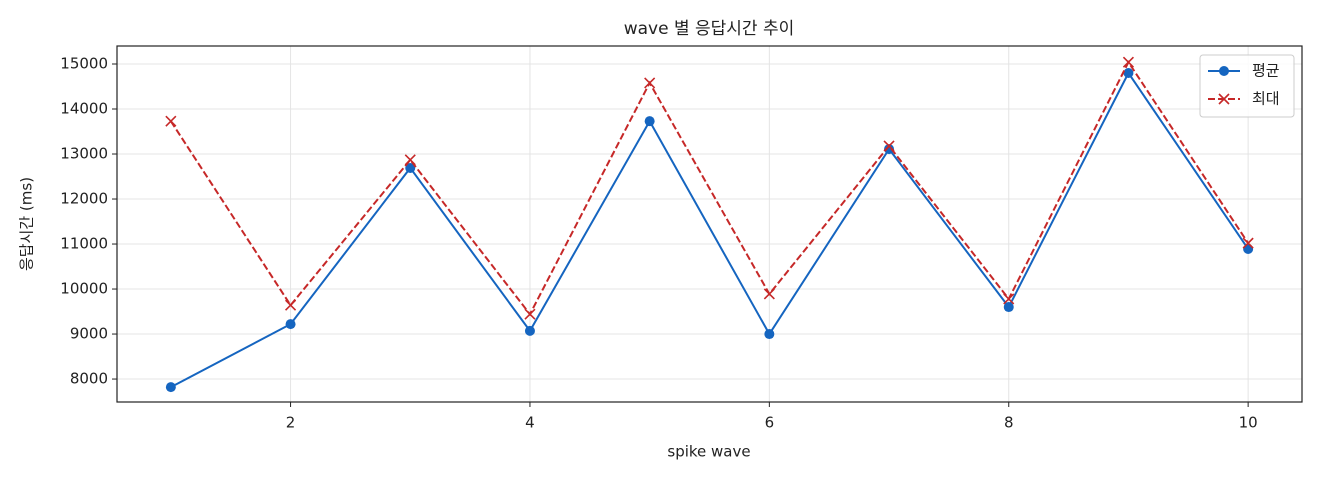 Image resolution: width=1320 pixels, height=480 pixels. I want to click on x-tick-label: 8, so click(1009, 423).